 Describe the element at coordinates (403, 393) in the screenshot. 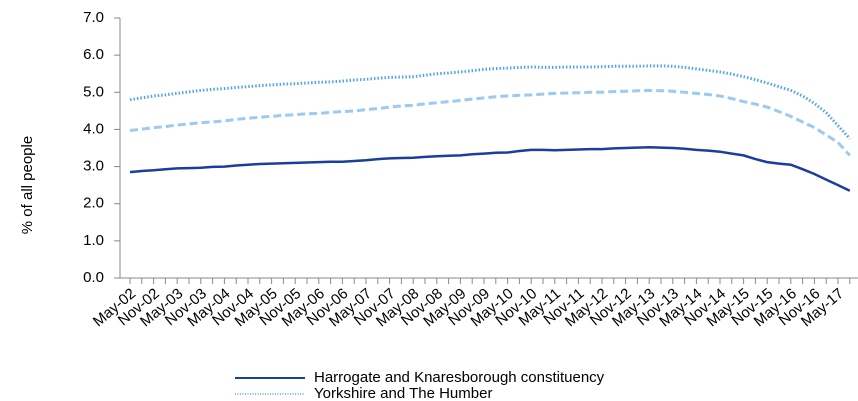

I see `legend-label: Yorkshire and The Humber` at that location.